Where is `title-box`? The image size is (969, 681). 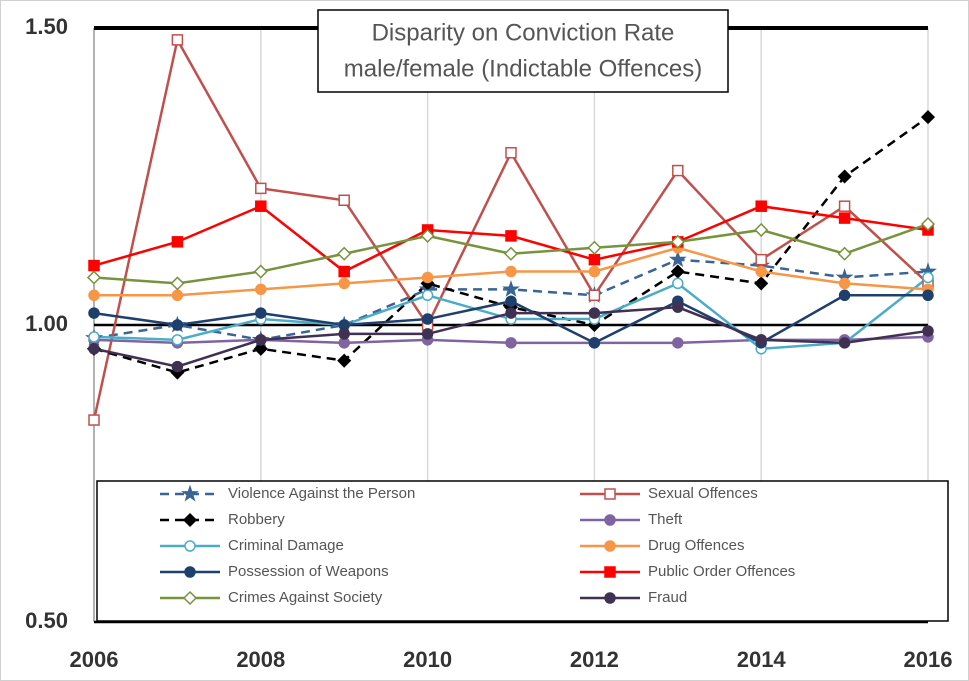
title-box is located at coordinates (523, 51).